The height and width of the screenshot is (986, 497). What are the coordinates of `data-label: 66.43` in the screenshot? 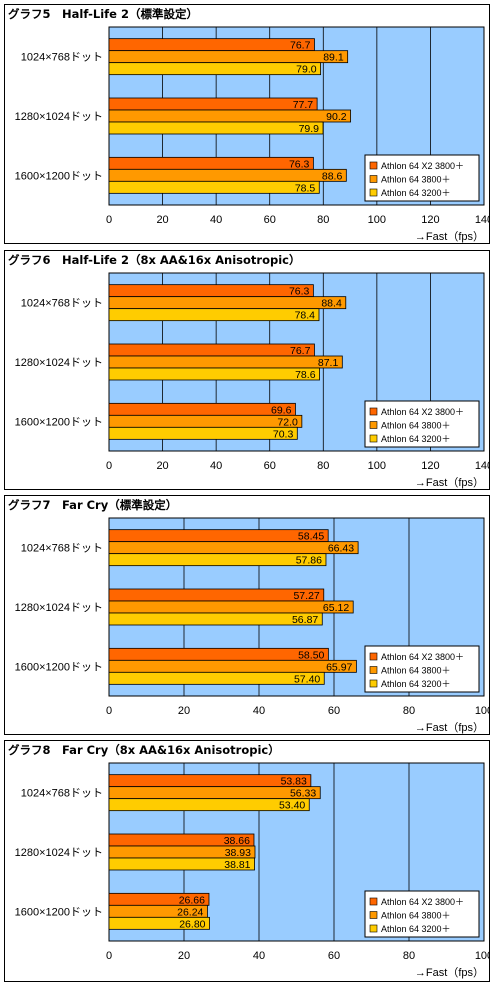 It's located at (341, 549).